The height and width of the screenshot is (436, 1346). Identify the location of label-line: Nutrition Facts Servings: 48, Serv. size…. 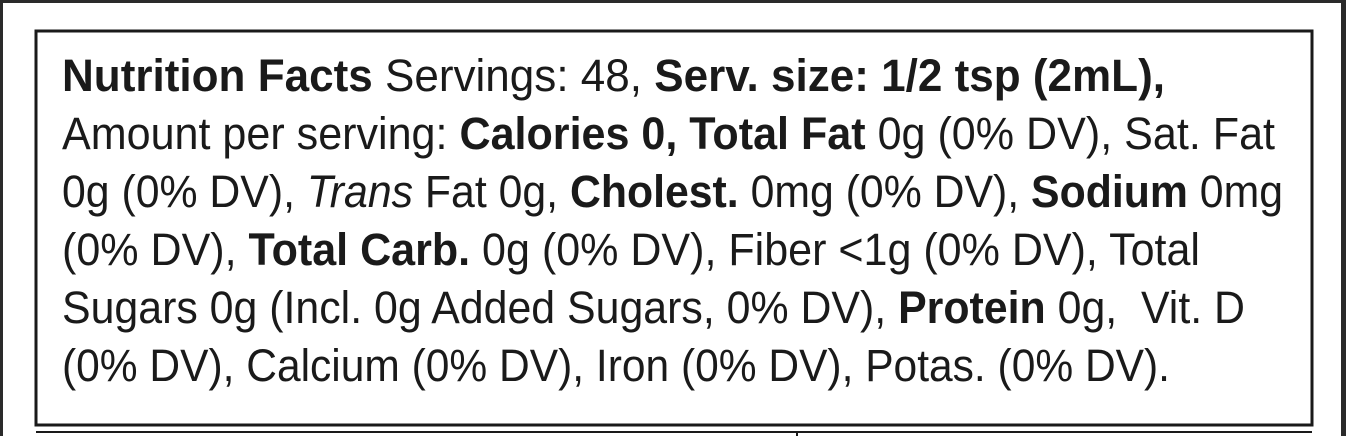
(613, 75).